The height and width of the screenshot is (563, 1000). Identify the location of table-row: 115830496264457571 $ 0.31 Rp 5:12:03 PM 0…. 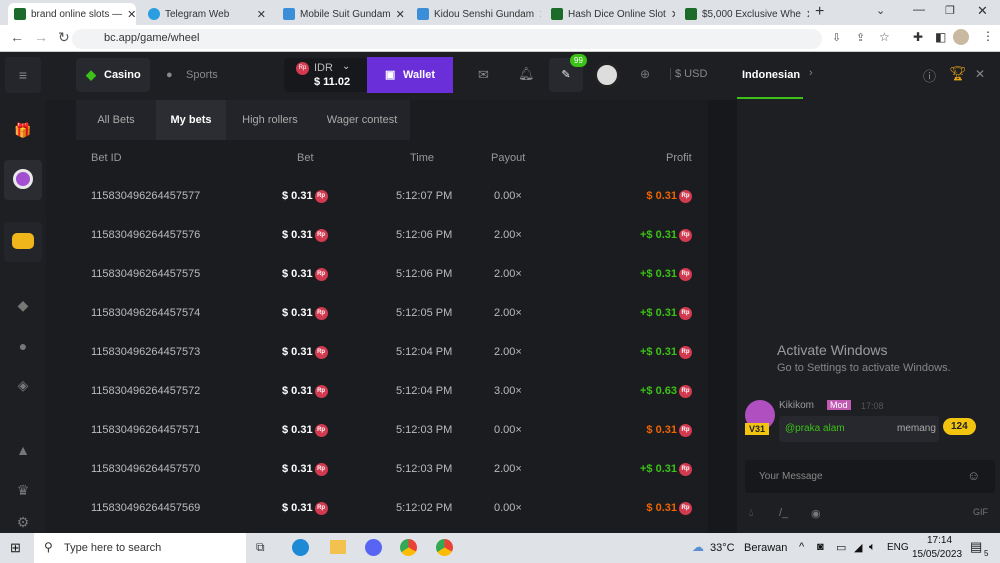
(377, 430).